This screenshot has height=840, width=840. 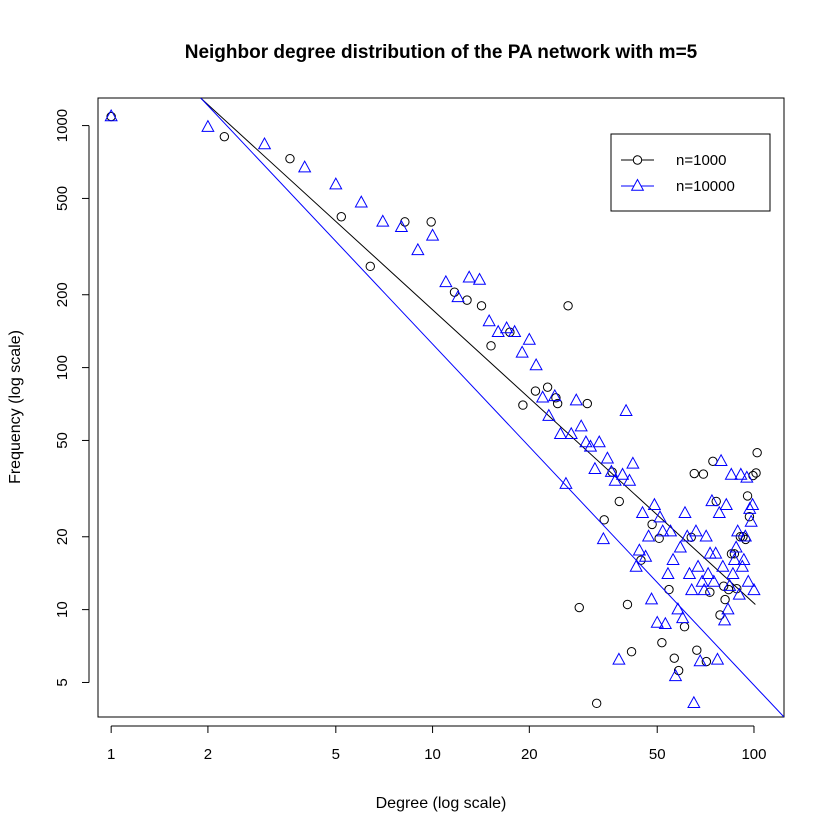 I want to click on x-tick-label: 2, so click(x=208, y=754).